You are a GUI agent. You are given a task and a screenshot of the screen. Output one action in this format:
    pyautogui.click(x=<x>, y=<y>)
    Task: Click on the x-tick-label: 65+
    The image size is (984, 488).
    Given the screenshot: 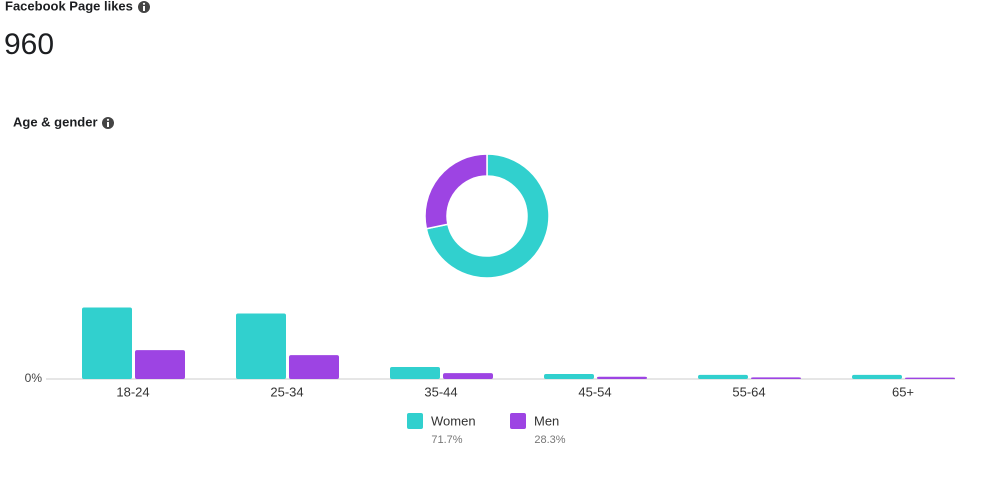 What is the action you would take?
    pyautogui.click(x=903, y=391)
    